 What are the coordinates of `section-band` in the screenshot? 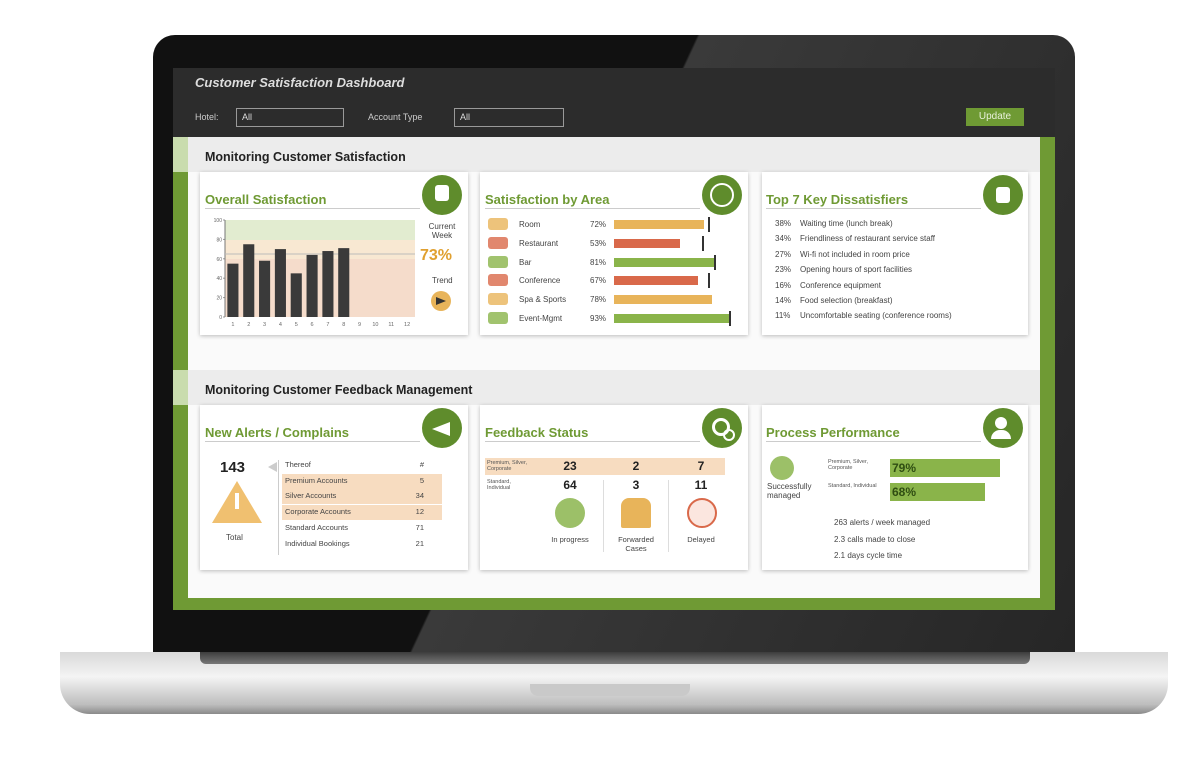 It's located at (606, 387).